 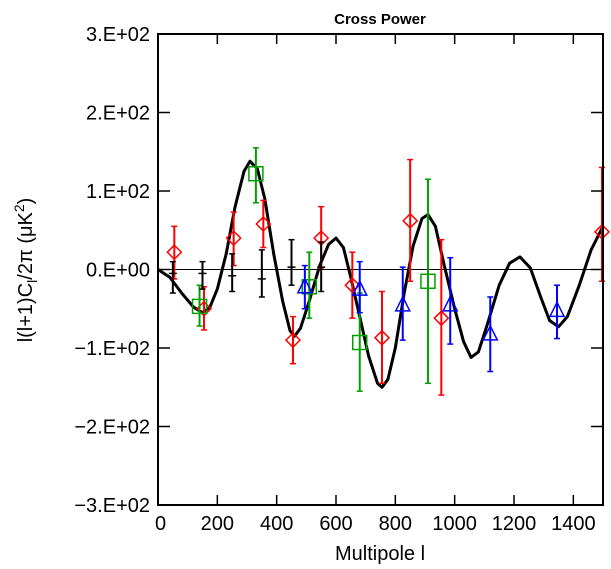 I want to click on x-axis-label: Multipole l, so click(x=380, y=554).